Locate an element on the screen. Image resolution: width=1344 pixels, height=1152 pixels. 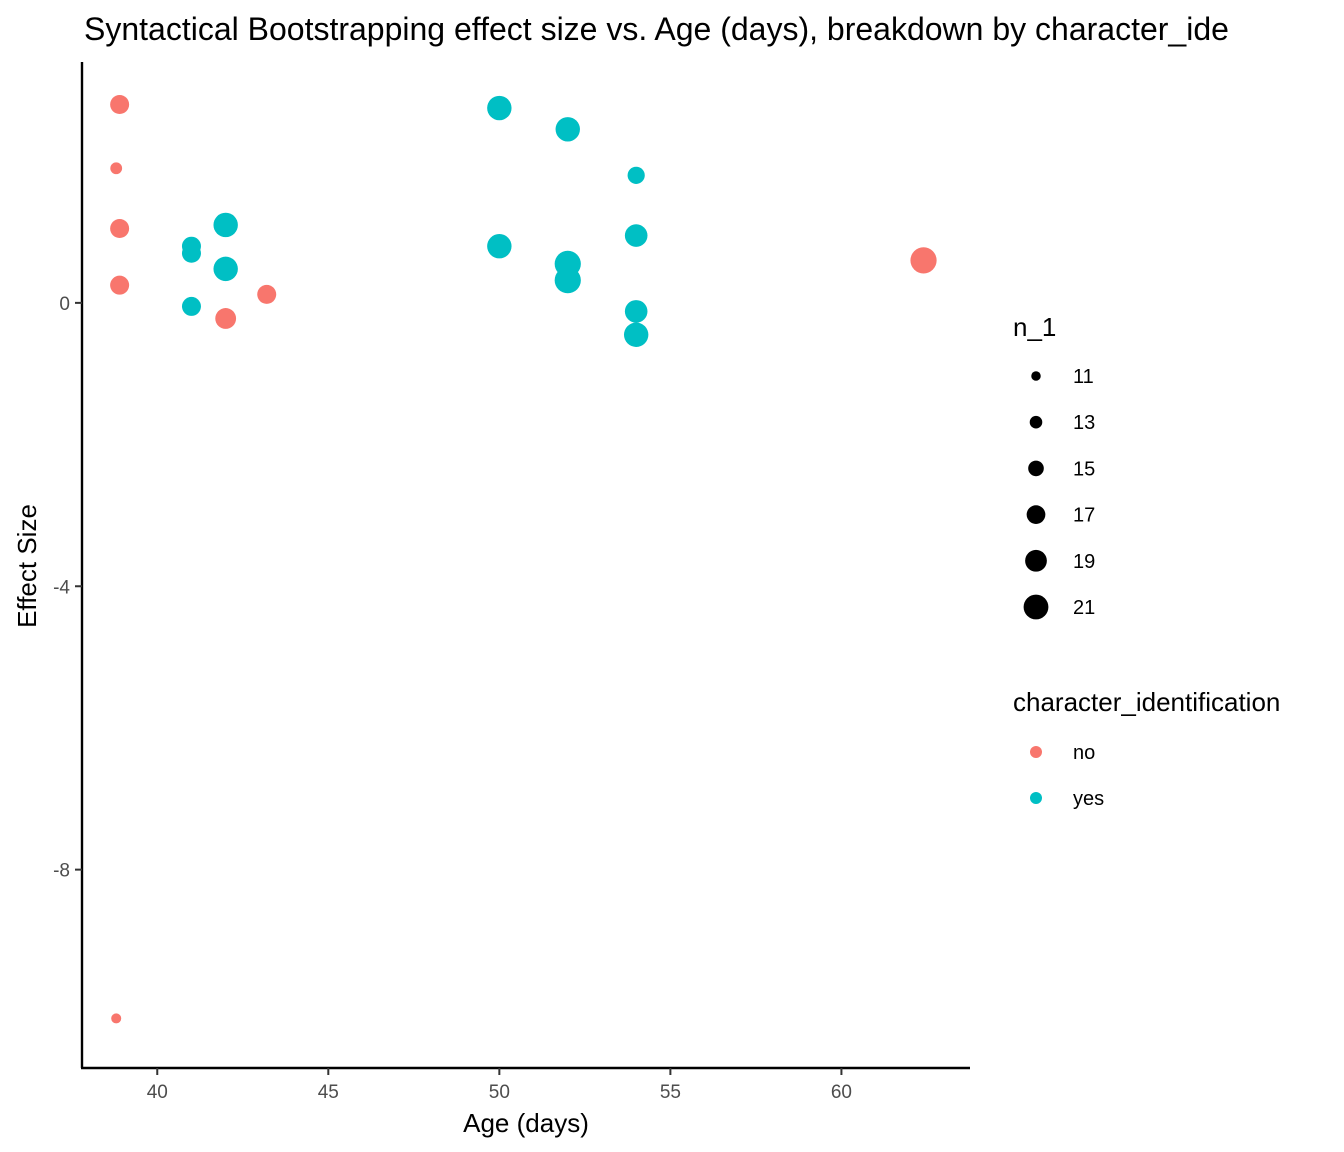
y-tick-label--4: -4 is located at coordinates (61, 587).